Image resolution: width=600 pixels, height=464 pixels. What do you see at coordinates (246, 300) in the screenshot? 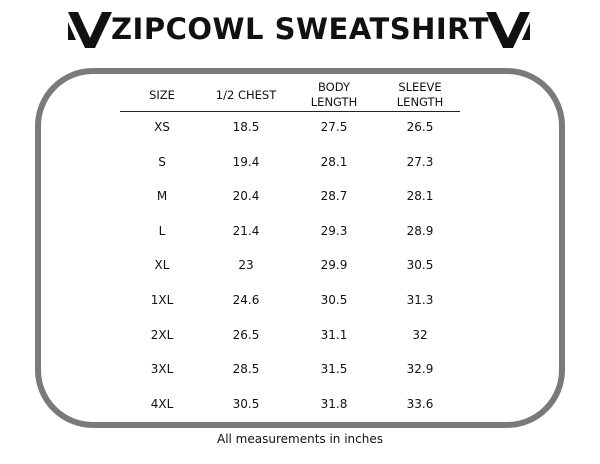
I see `measurement: 24.6` at bounding box center [246, 300].